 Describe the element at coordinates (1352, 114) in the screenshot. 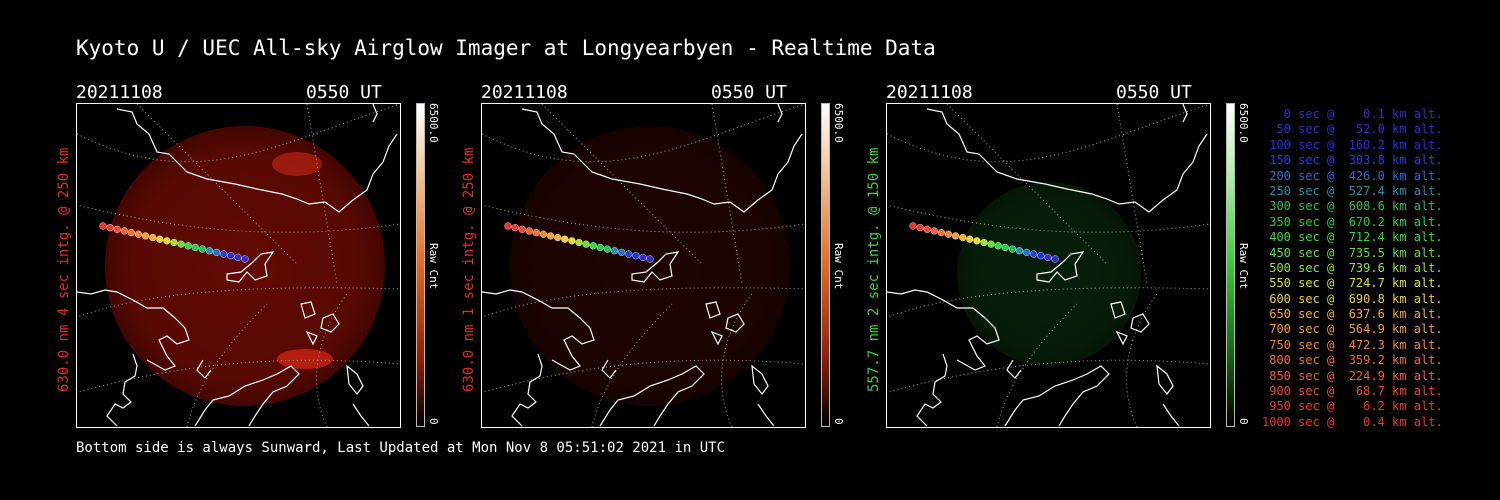

I see `legend-row: 0 sec @ 0.1 km alt.` at that location.